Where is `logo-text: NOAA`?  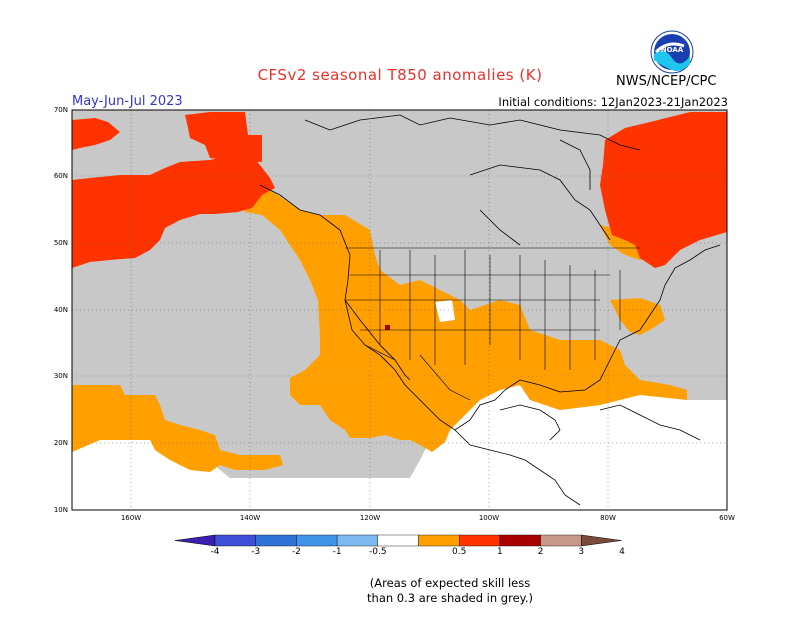
logo-text: NOAA is located at coordinates (672, 50).